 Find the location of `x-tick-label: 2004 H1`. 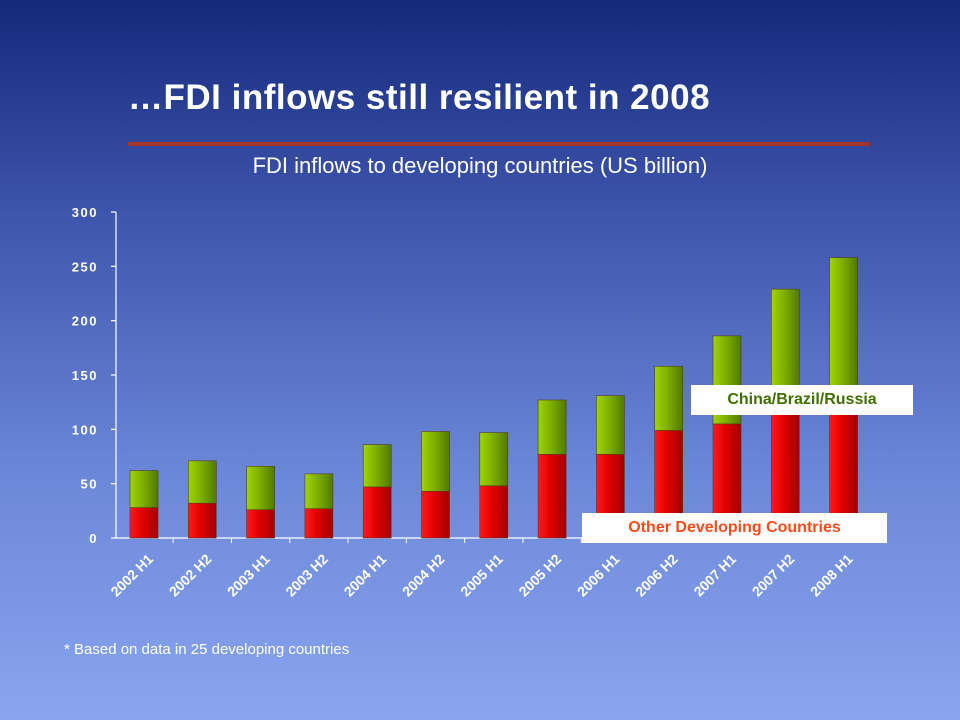

x-tick-label: 2004 H1 is located at coordinates (365, 575).